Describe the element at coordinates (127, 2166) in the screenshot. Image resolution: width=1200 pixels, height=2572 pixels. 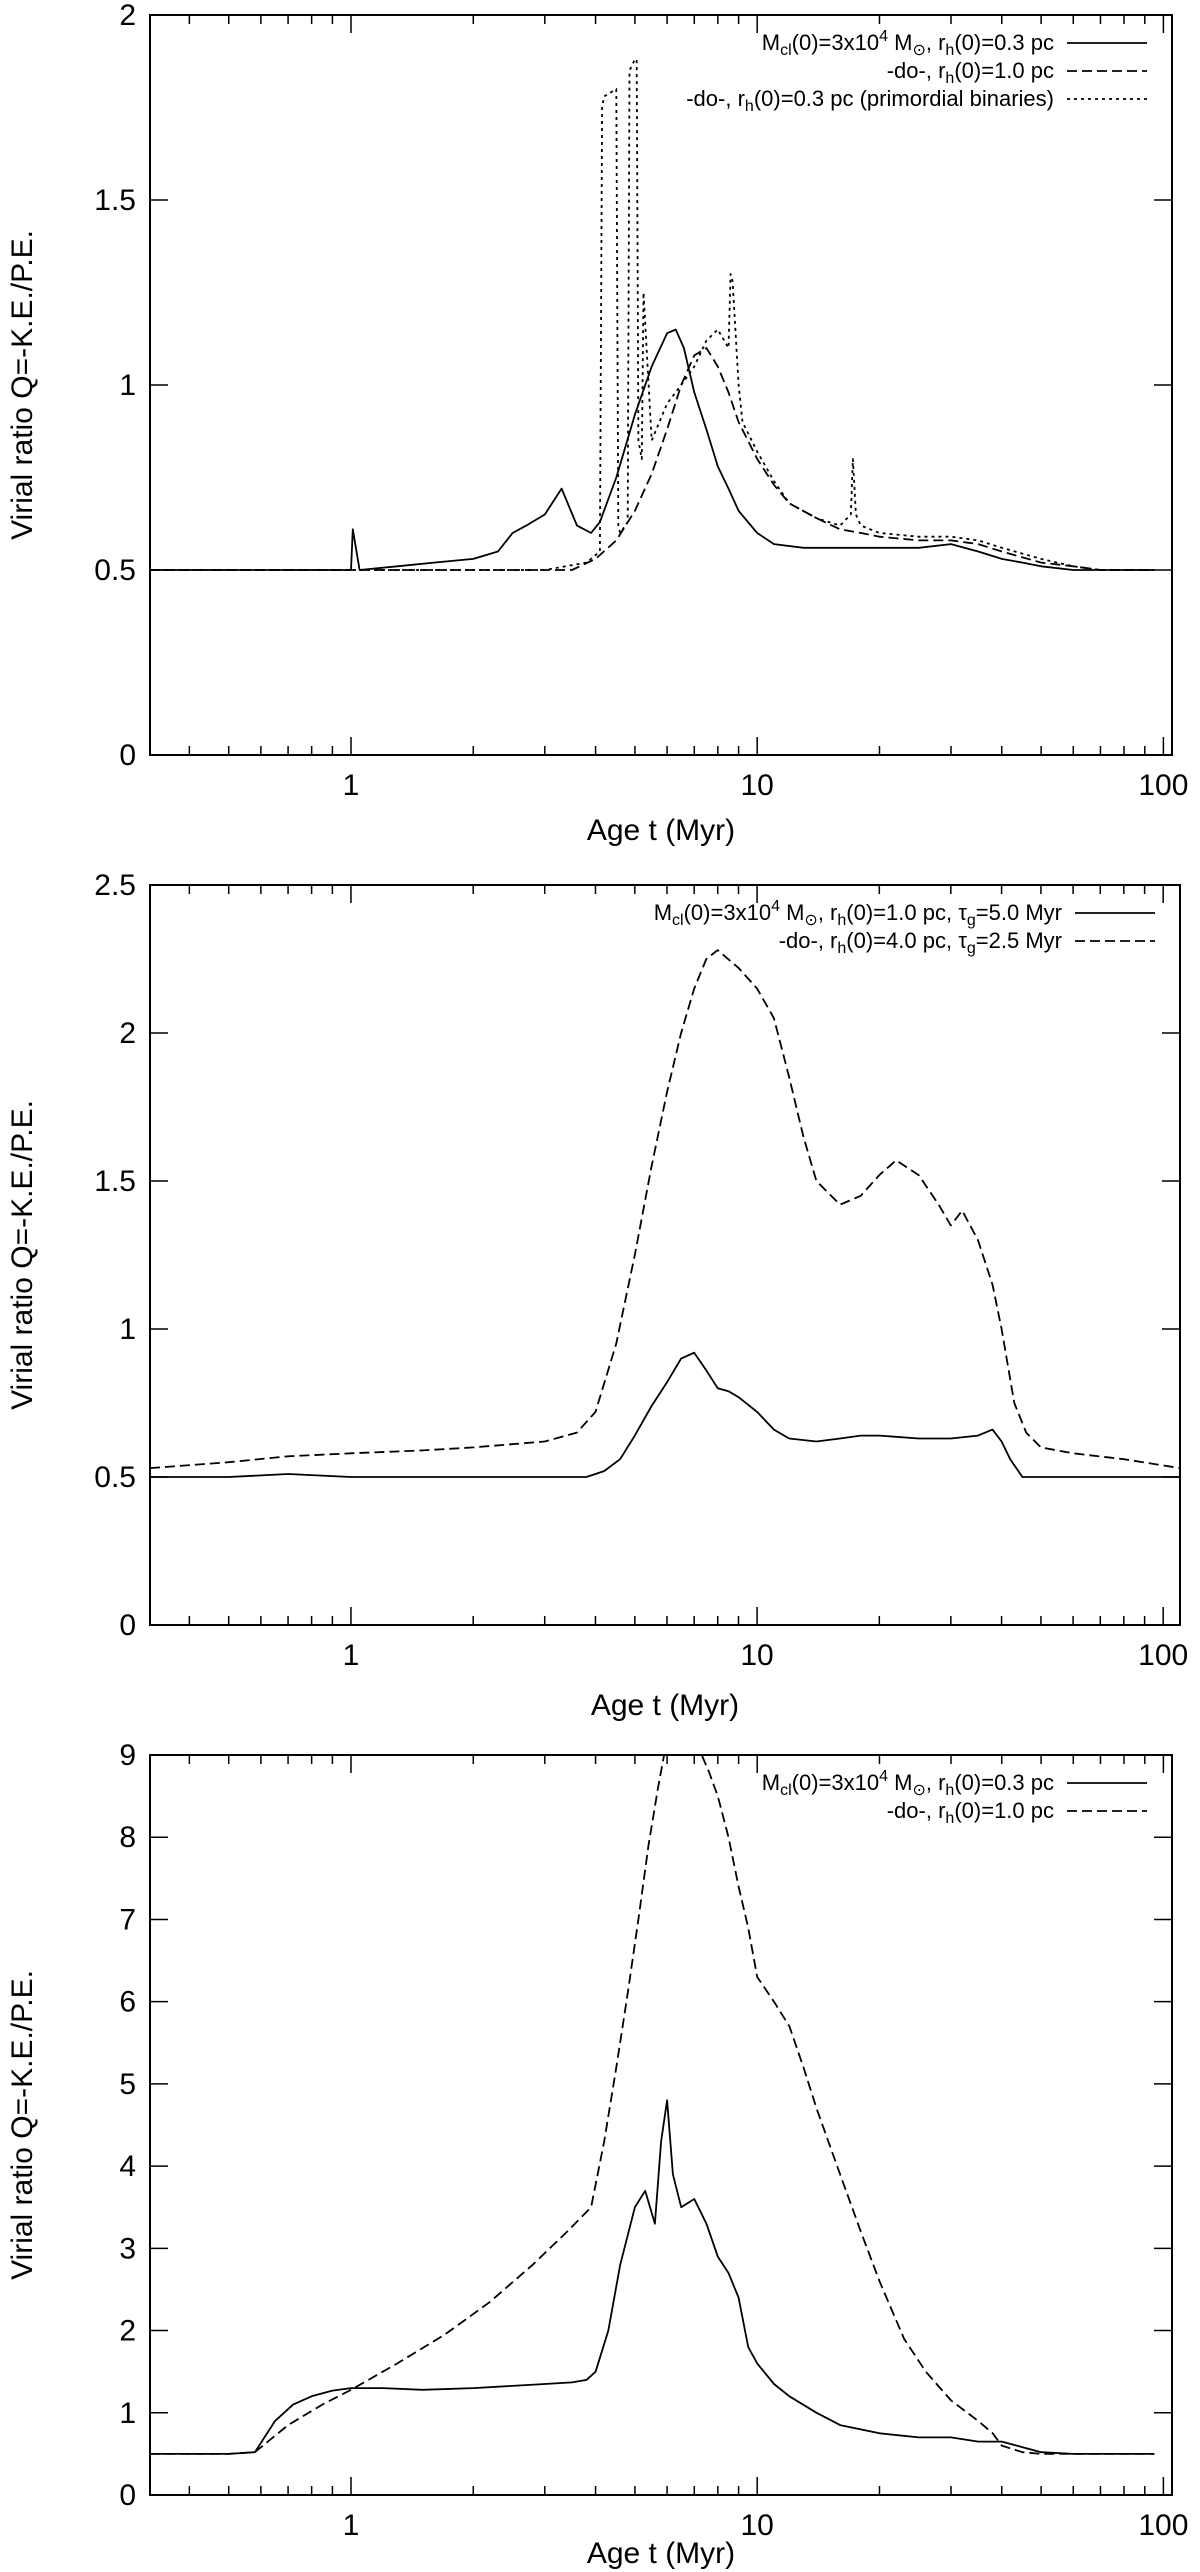
I see `y-tick-label: 4` at that location.